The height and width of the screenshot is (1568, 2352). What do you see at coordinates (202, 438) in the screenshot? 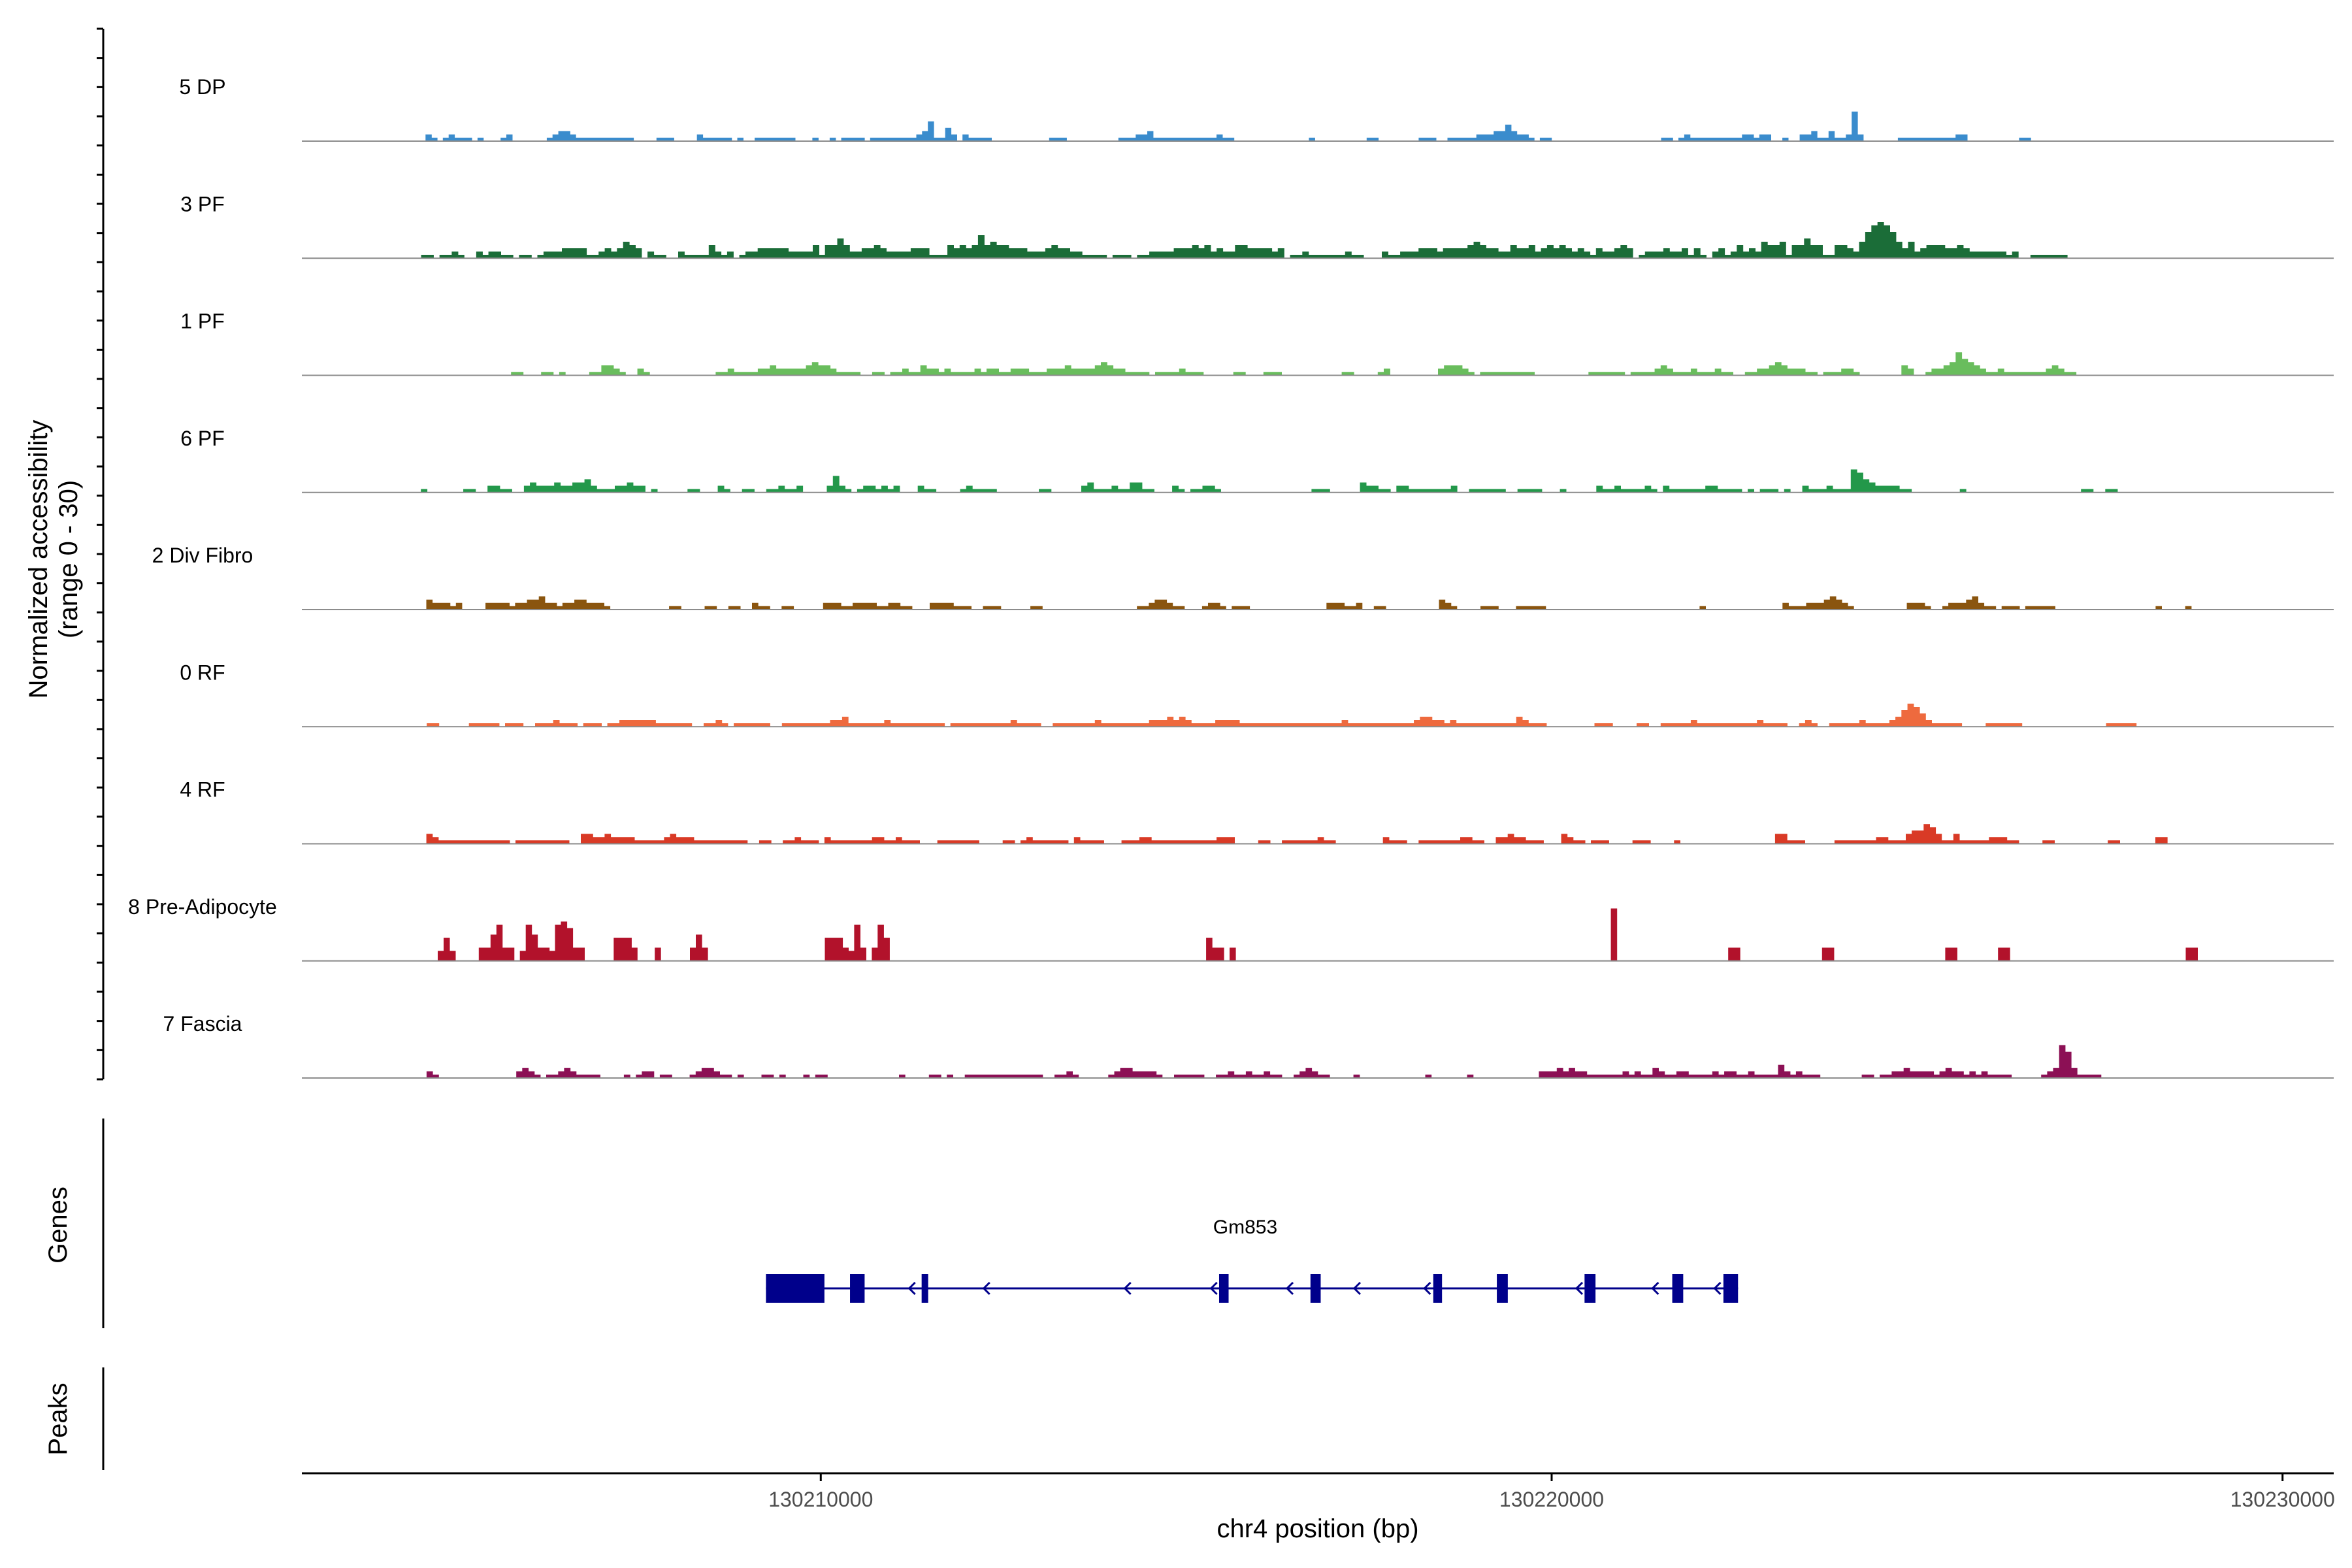
I see `track-label: 6 PF` at bounding box center [202, 438].